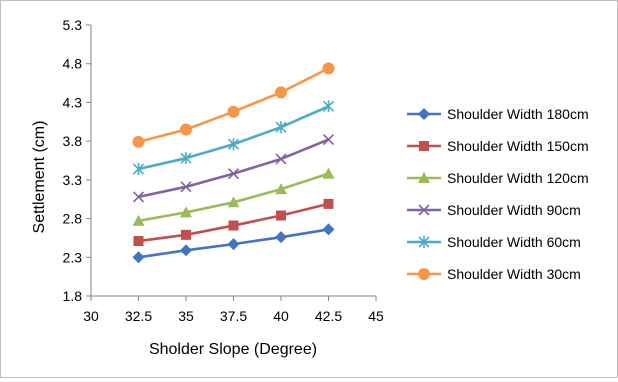 The width and height of the screenshot is (618, 382). I want to click on legend-item: Shoulder Width 30cm, so click(494, 274).